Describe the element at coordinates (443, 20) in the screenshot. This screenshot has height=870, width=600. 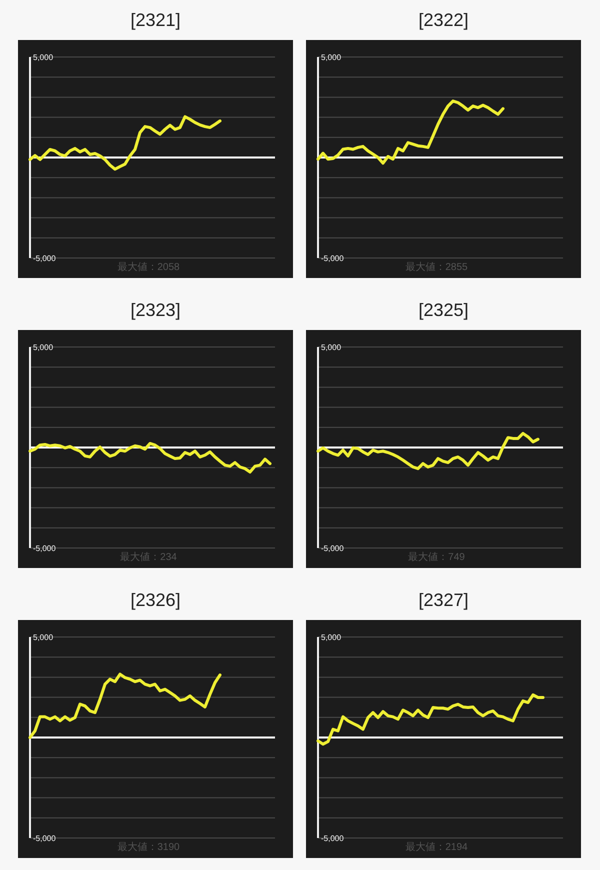
I see `chart-title: [2322]` at that location.